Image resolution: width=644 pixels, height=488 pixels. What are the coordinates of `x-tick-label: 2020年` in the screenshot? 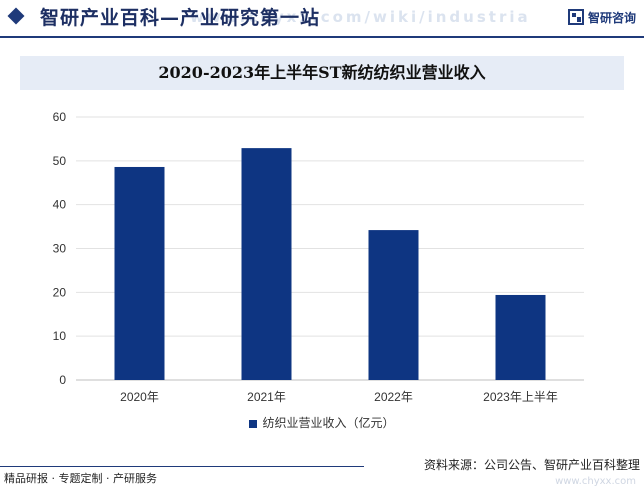 It's located at (139, 397).